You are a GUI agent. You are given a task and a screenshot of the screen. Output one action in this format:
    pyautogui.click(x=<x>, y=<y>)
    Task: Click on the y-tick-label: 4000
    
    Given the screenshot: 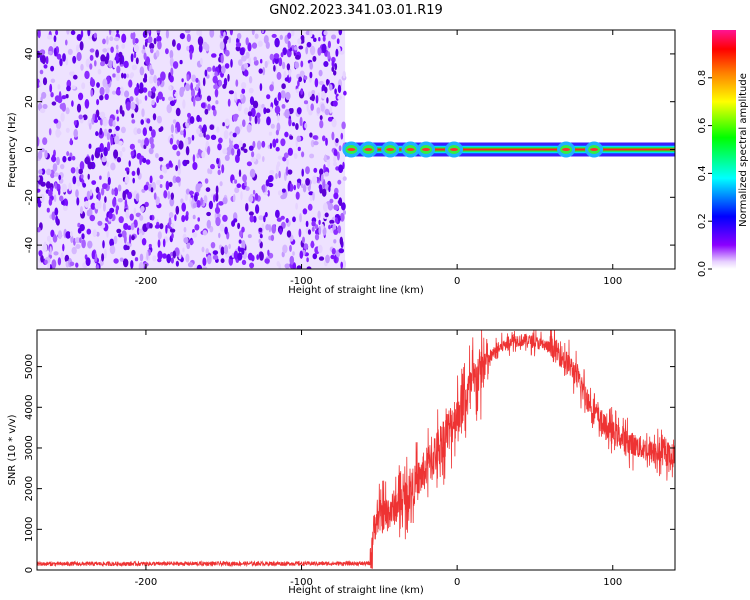 What is the action you would take?
    pyautogui.click(x=29, y=407)
    